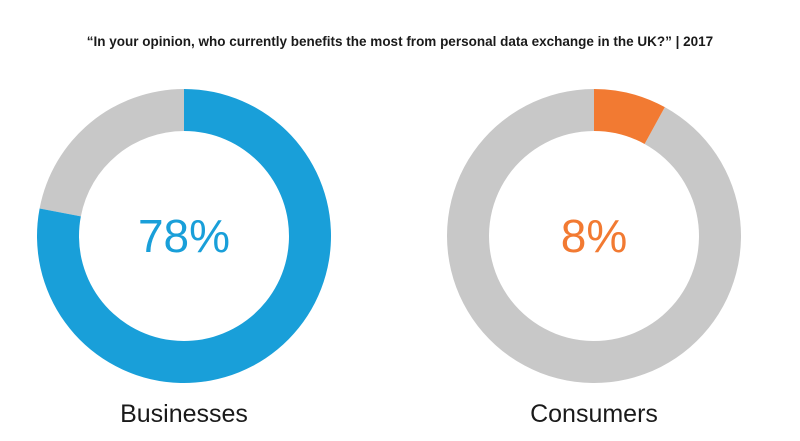  Describe the element at coordinates (594, 414) in the screenshot. I see `category-label-consumers: Consumers` at that location.